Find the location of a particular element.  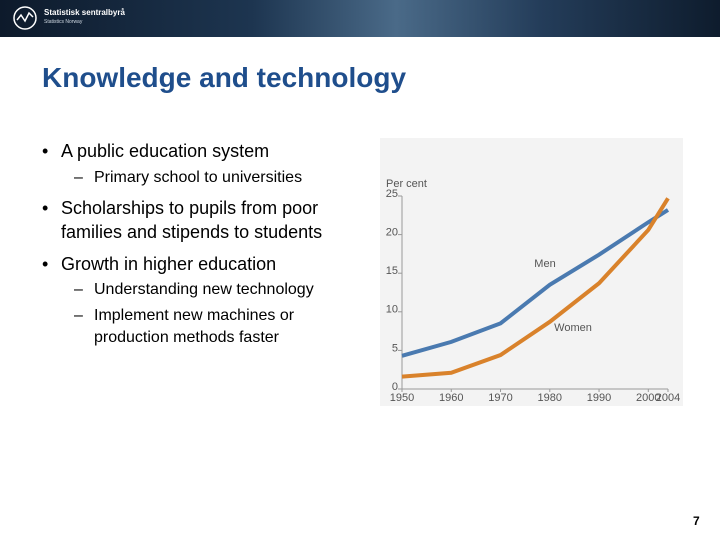

y-tick-label: 10 is located at coordinates (392, 310).